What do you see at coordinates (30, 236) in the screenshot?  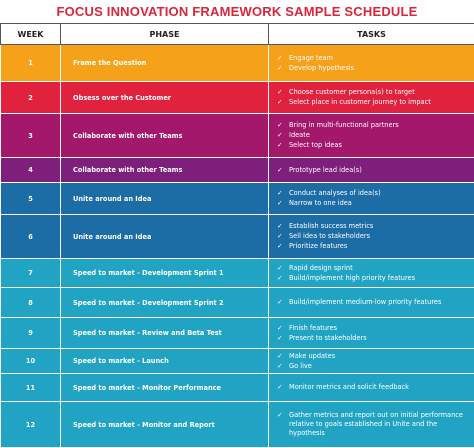 I see `week-cell: 6` at bounding box center [30, 236].